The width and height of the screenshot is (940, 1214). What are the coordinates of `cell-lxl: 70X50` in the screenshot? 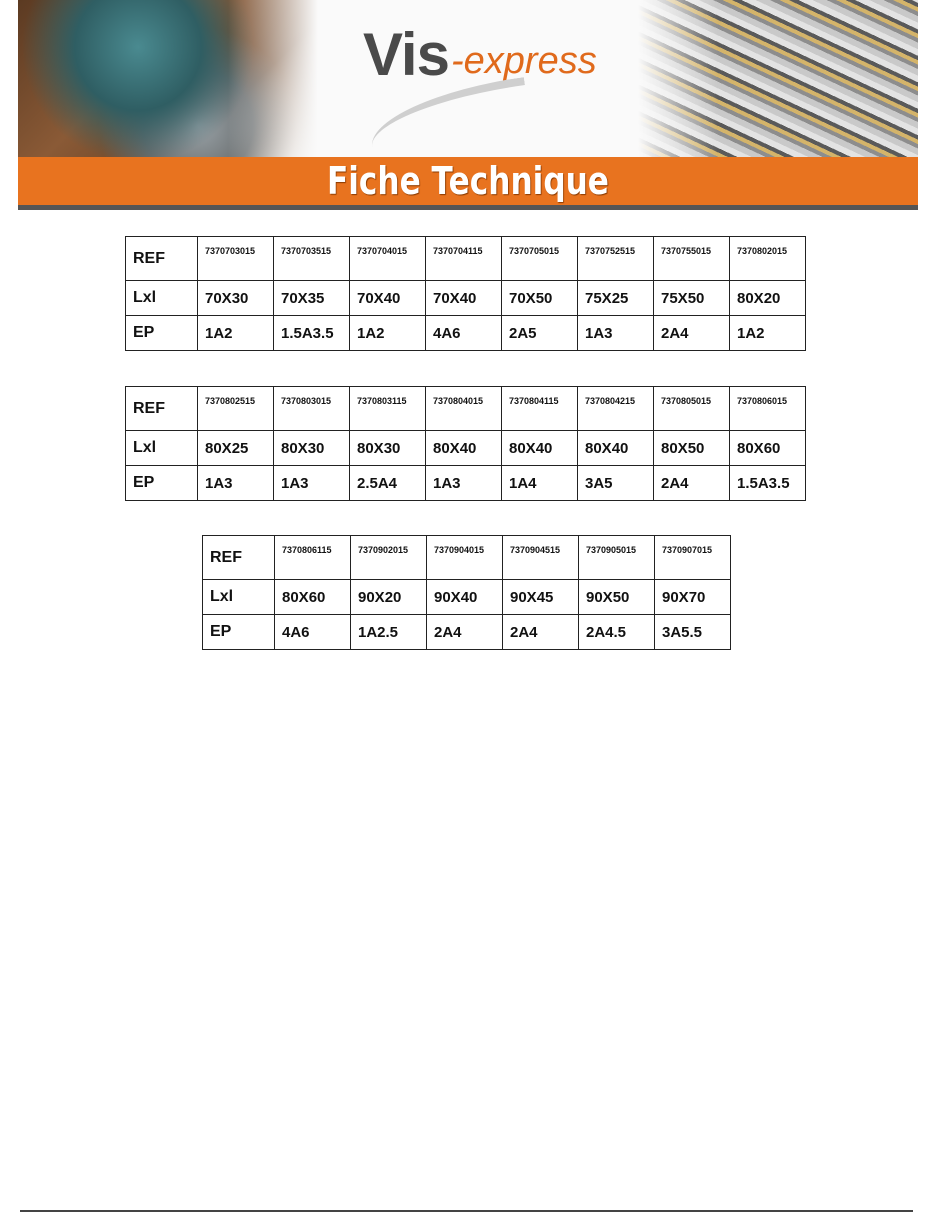 It's located at (539, 298).